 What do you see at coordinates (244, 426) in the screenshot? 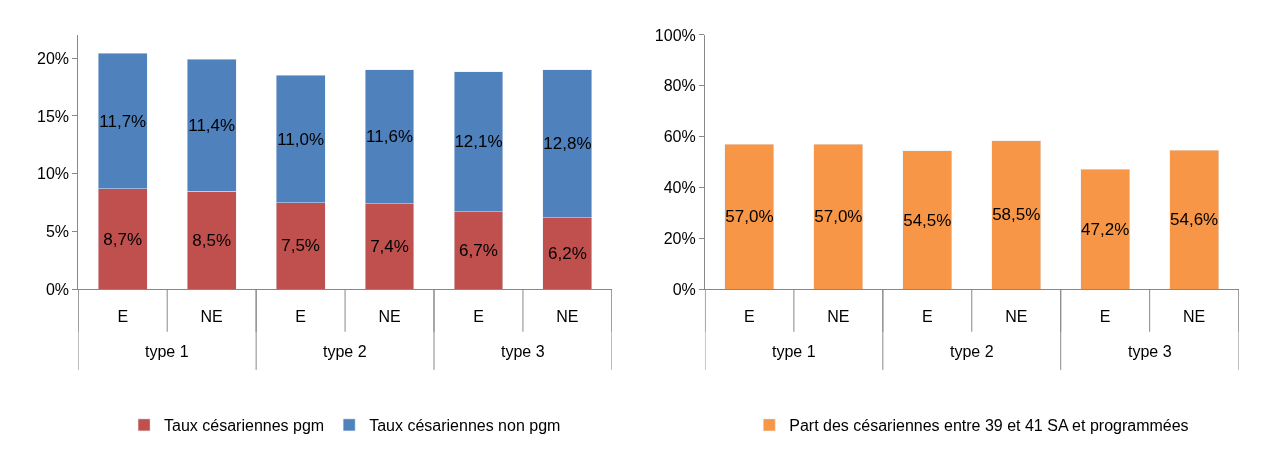
I see `legend-label: Taux césariennes pgm` at bounding box center [244, 426].